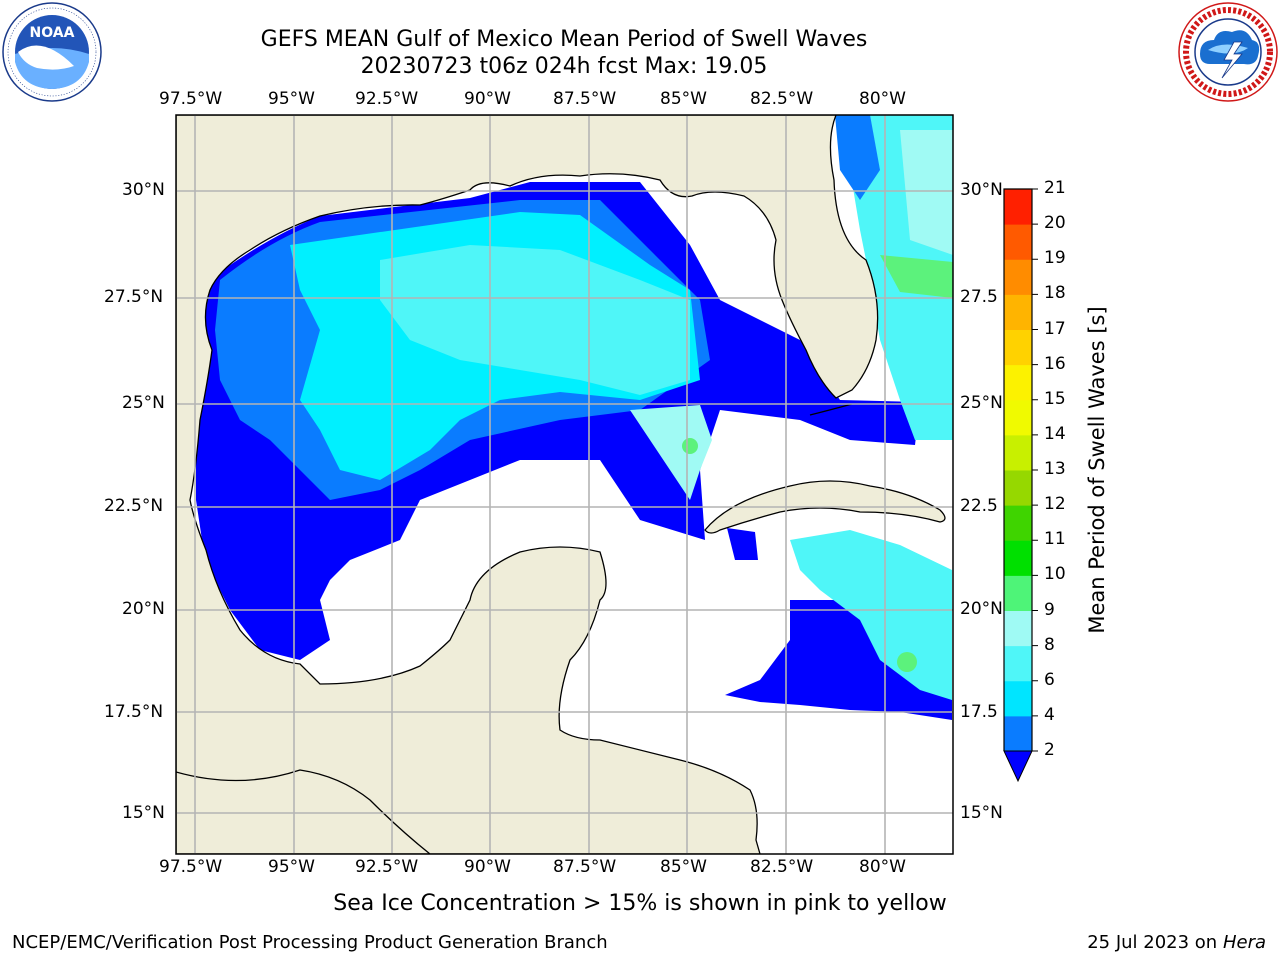  Describe the element at coordinates (1049, 750) in the screenshot. I see `colorbar-tick-label: 2` at that location.